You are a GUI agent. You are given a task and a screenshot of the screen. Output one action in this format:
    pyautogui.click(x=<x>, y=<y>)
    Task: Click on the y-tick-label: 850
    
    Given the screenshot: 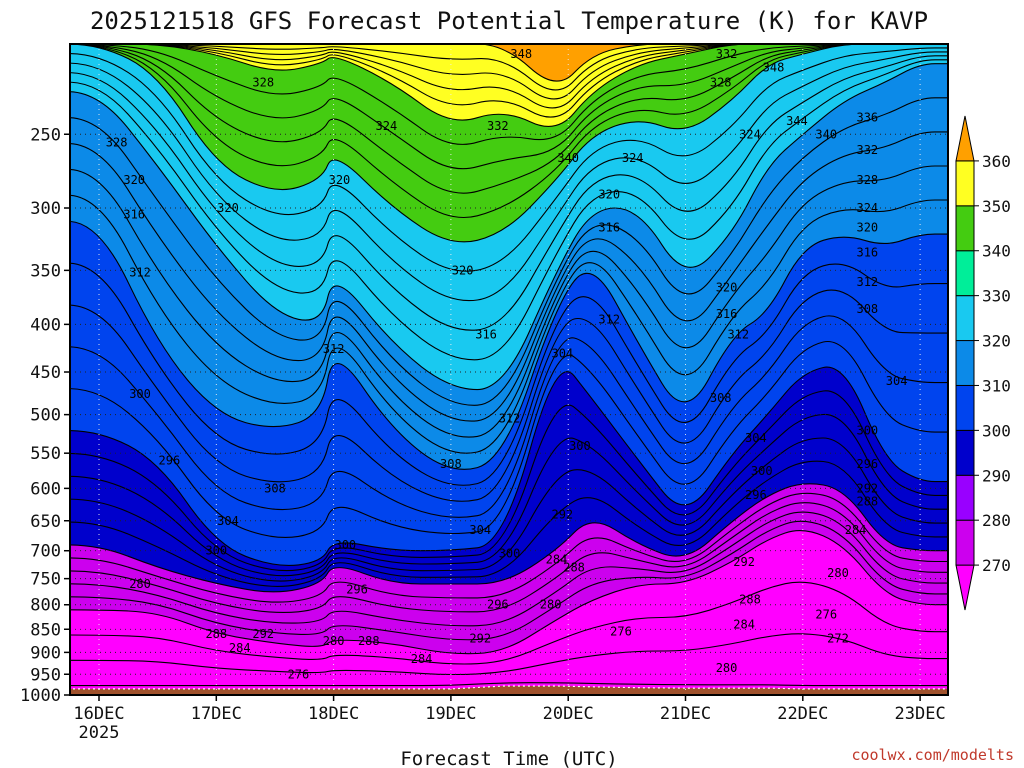 What is the action you would take?
    pyautogui.click(x=45, y=630)
    